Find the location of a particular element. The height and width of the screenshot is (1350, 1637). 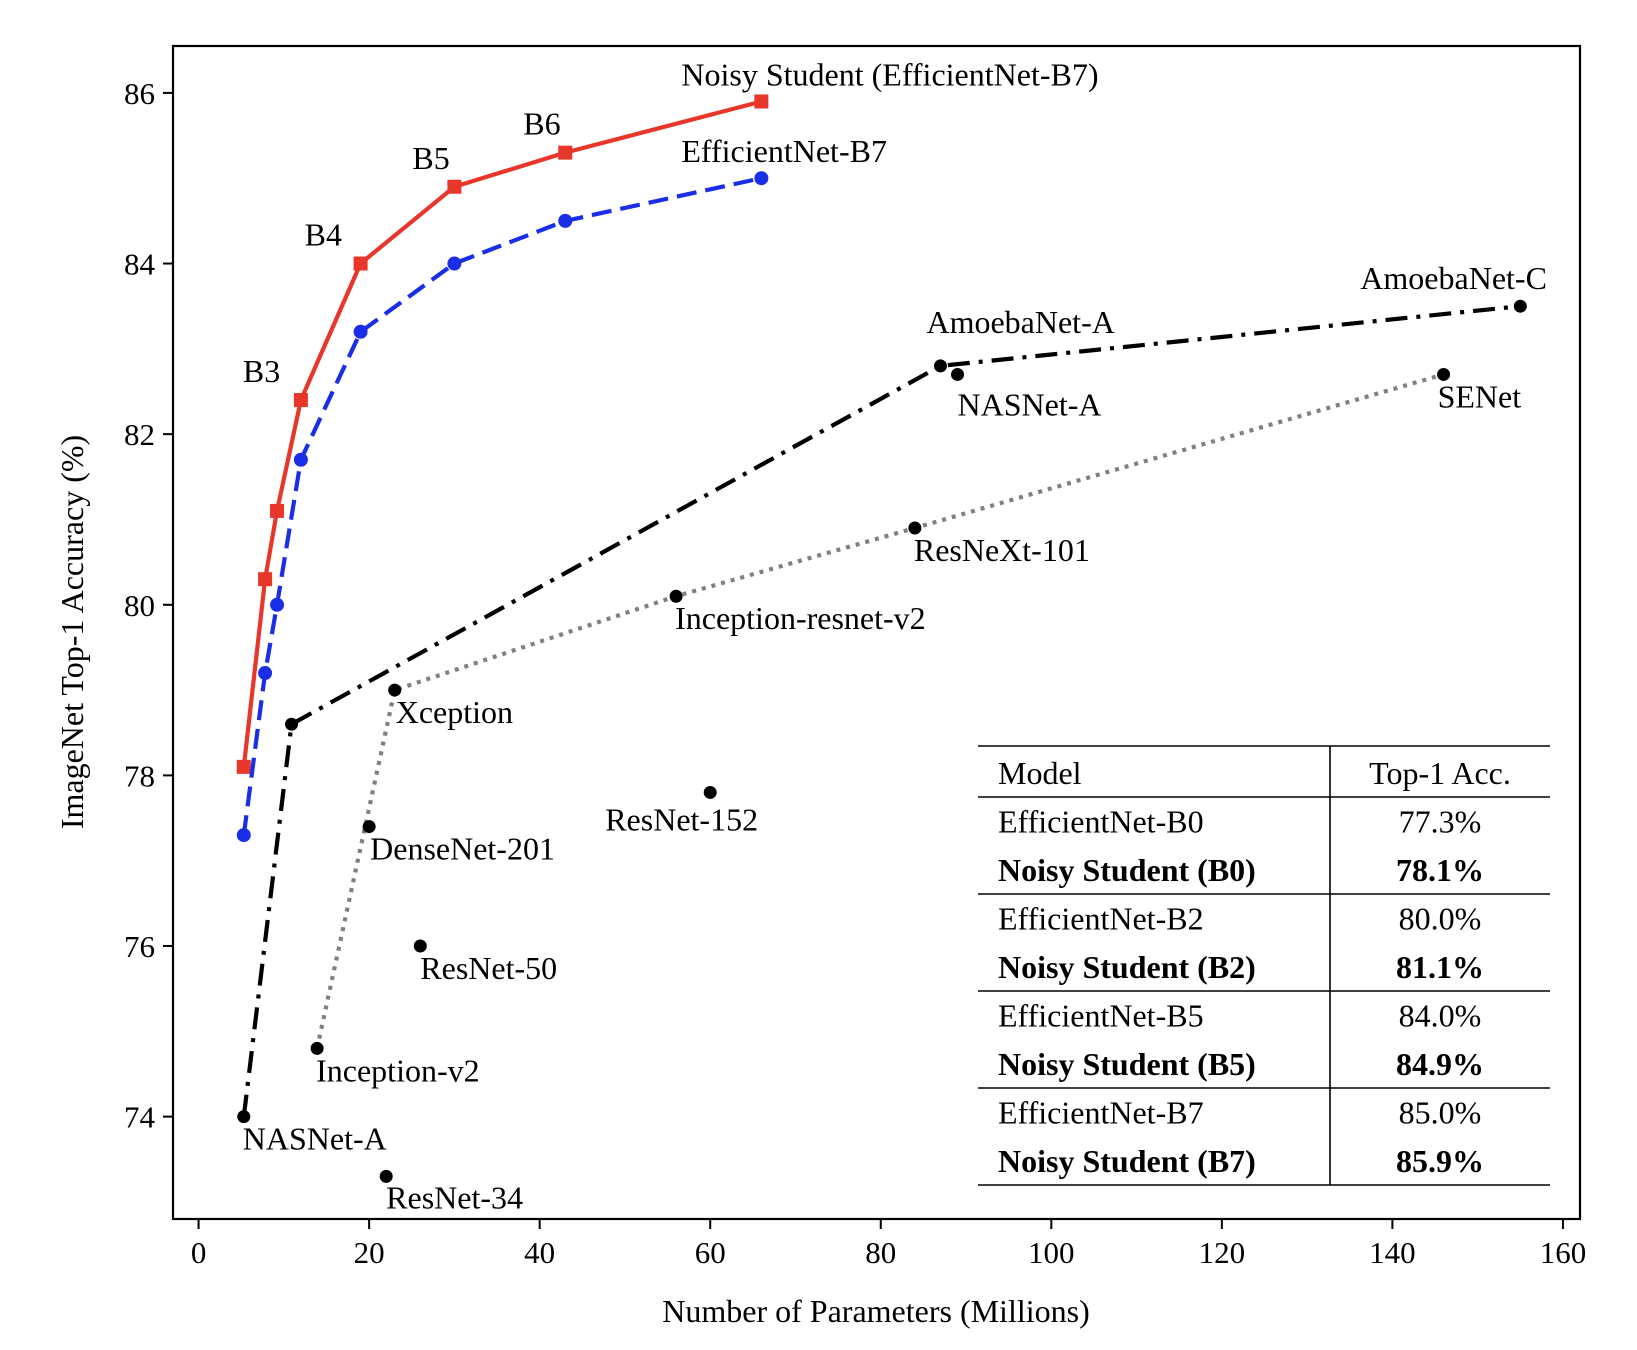

annotation-label: B4 is located at coordinates (323, 235).